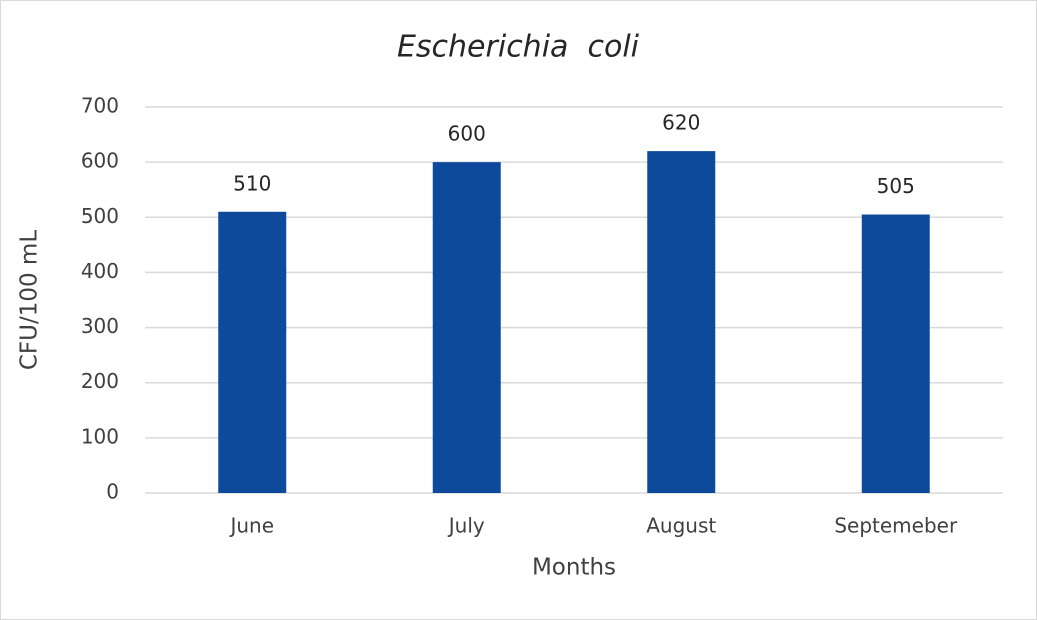  What do you see at coordinates (100, 161) in the screenshot?
I see `y-tick-label: 600` at bounding box center [100, 161].